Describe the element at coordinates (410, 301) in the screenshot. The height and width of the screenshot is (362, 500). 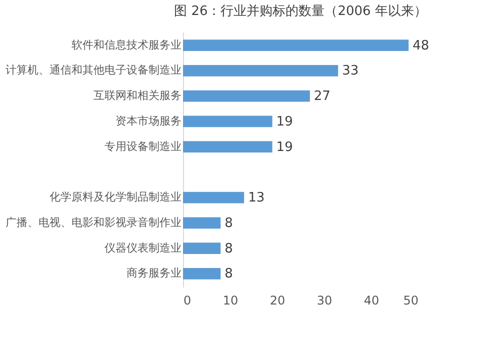
I see `x-tick-label: 50` at that location.